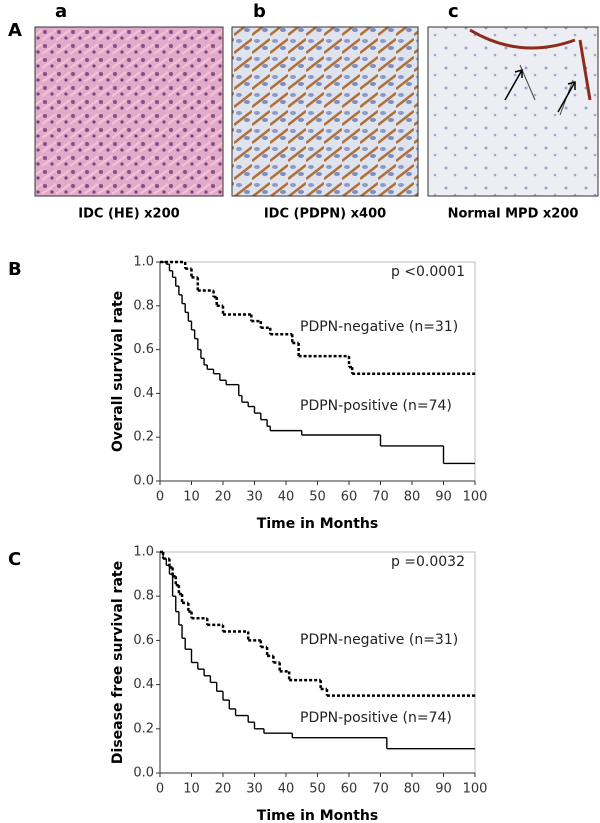 The width and height of the screenshot is (600, 823). What do you see at coordinates (428, 272) in the screenshot?
I see `annotation: p <0.0001` at bounding box center [428, 272].